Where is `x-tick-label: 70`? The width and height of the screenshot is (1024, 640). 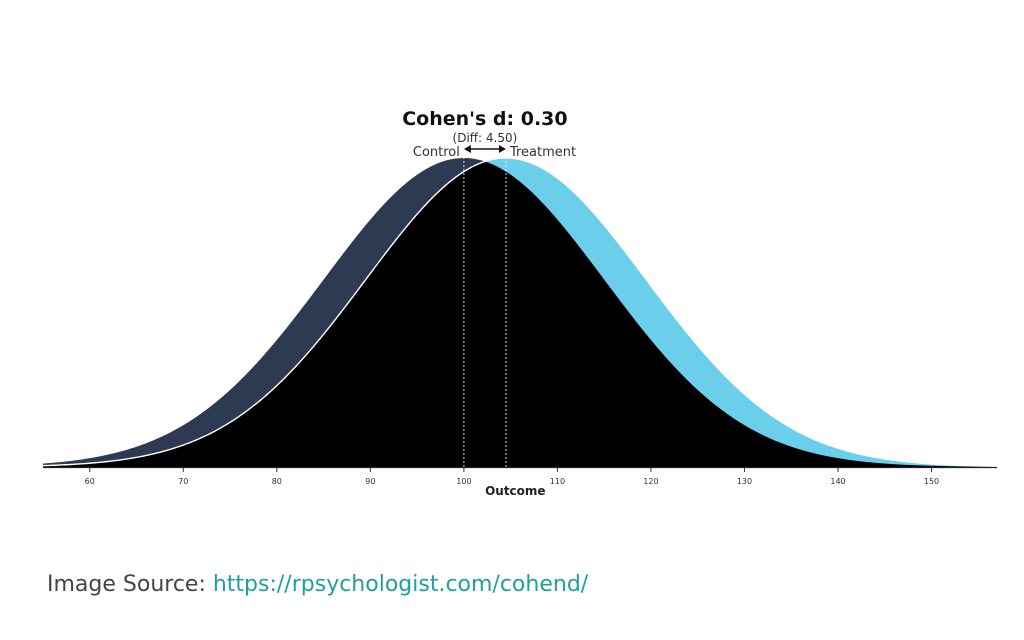 x-tick-label: 70 is located at coordinates (183, 481).